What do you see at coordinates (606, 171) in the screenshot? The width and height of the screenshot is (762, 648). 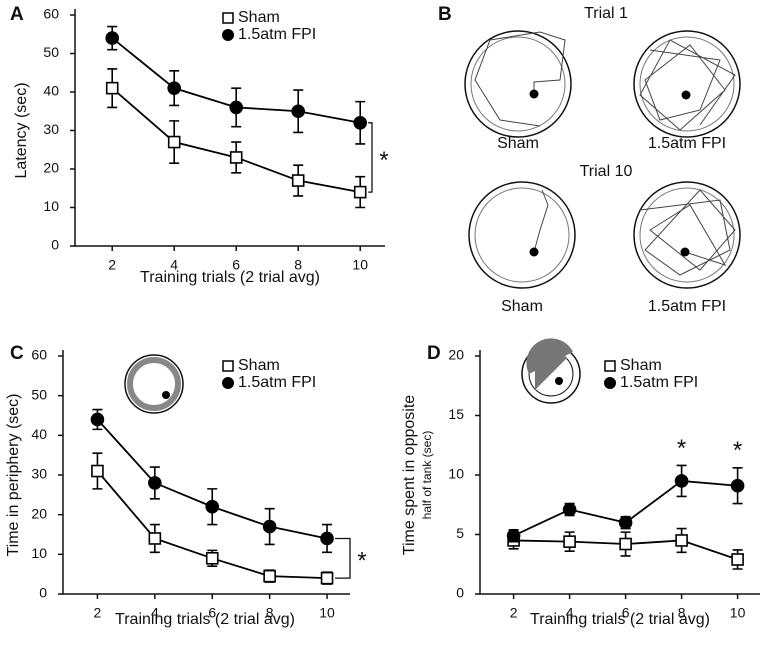 I see `row-title: Trial 10` at bounding box center [606, 171].